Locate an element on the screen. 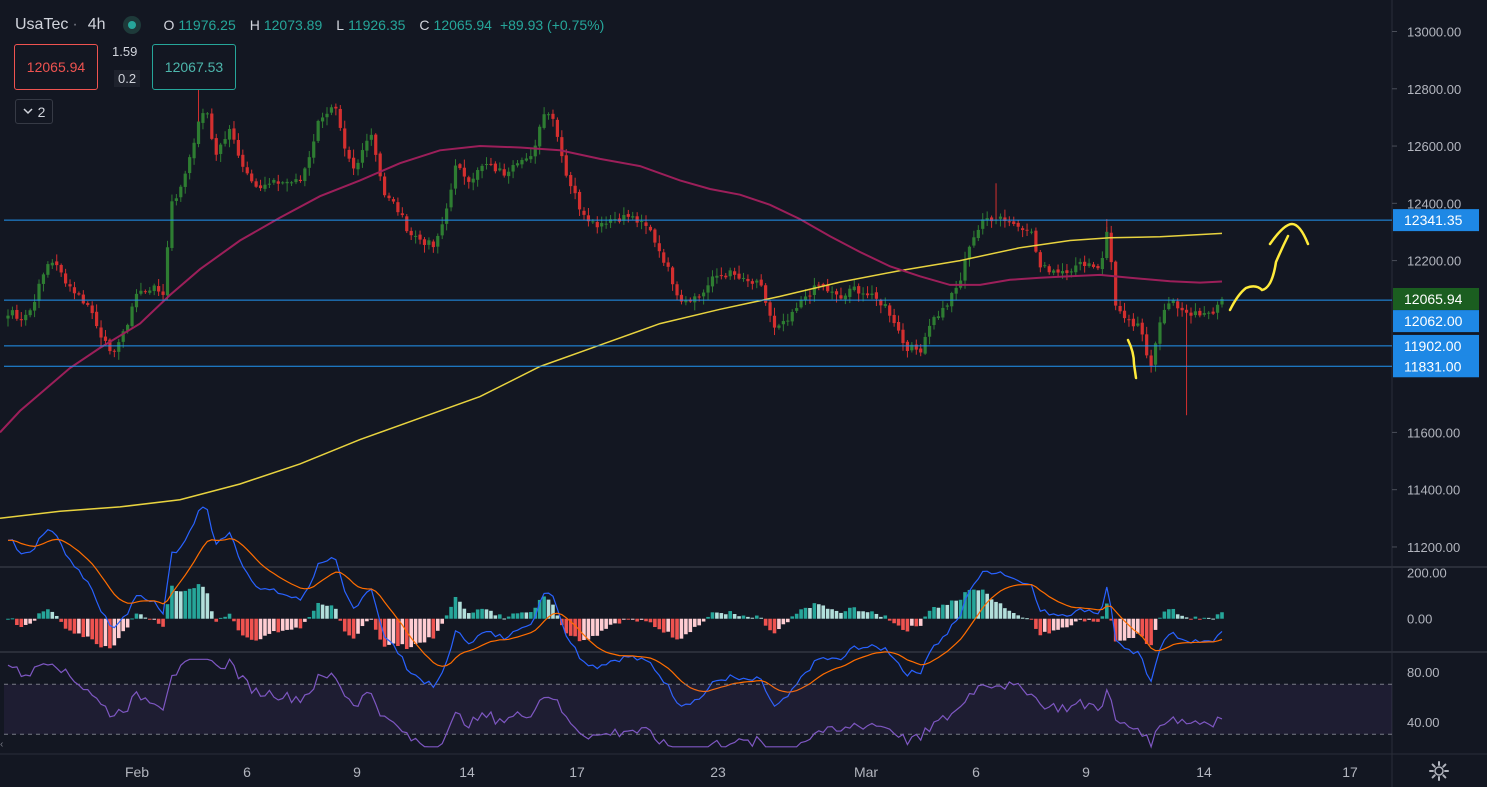 The image size is (1487, 787). y-tick-label: 11200.00 is located at coordinates (1433, 547).